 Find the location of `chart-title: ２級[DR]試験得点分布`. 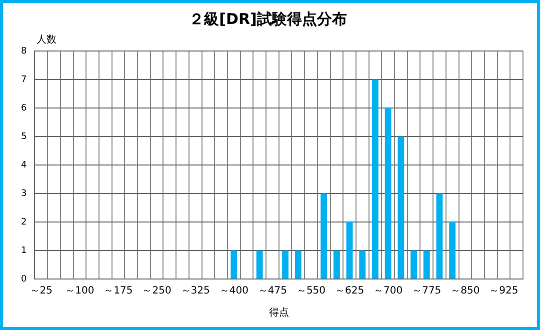

chart-title: ２級[DR]試験得点分布 is located at coordinates (268, 19).